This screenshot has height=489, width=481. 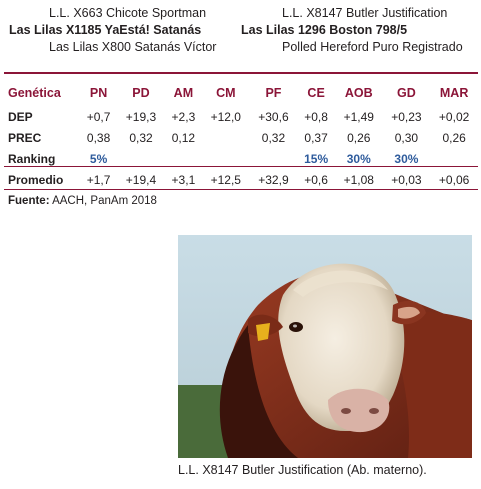 I want to click on table-cell: +0,06, so click(x=454, y=180).